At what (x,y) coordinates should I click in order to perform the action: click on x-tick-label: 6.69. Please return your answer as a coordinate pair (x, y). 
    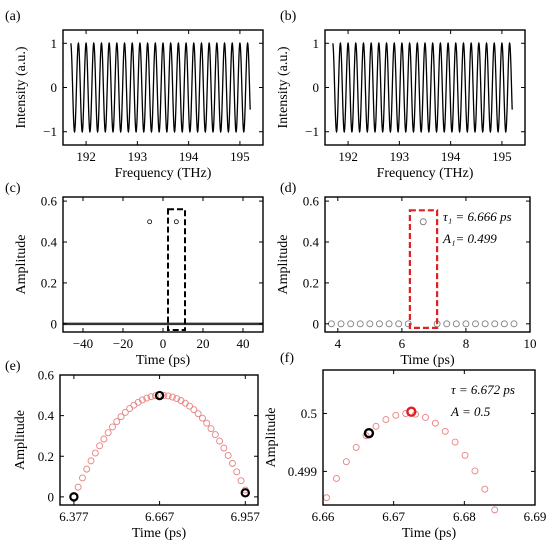
    Looking at the image, I should click on (535, 516).